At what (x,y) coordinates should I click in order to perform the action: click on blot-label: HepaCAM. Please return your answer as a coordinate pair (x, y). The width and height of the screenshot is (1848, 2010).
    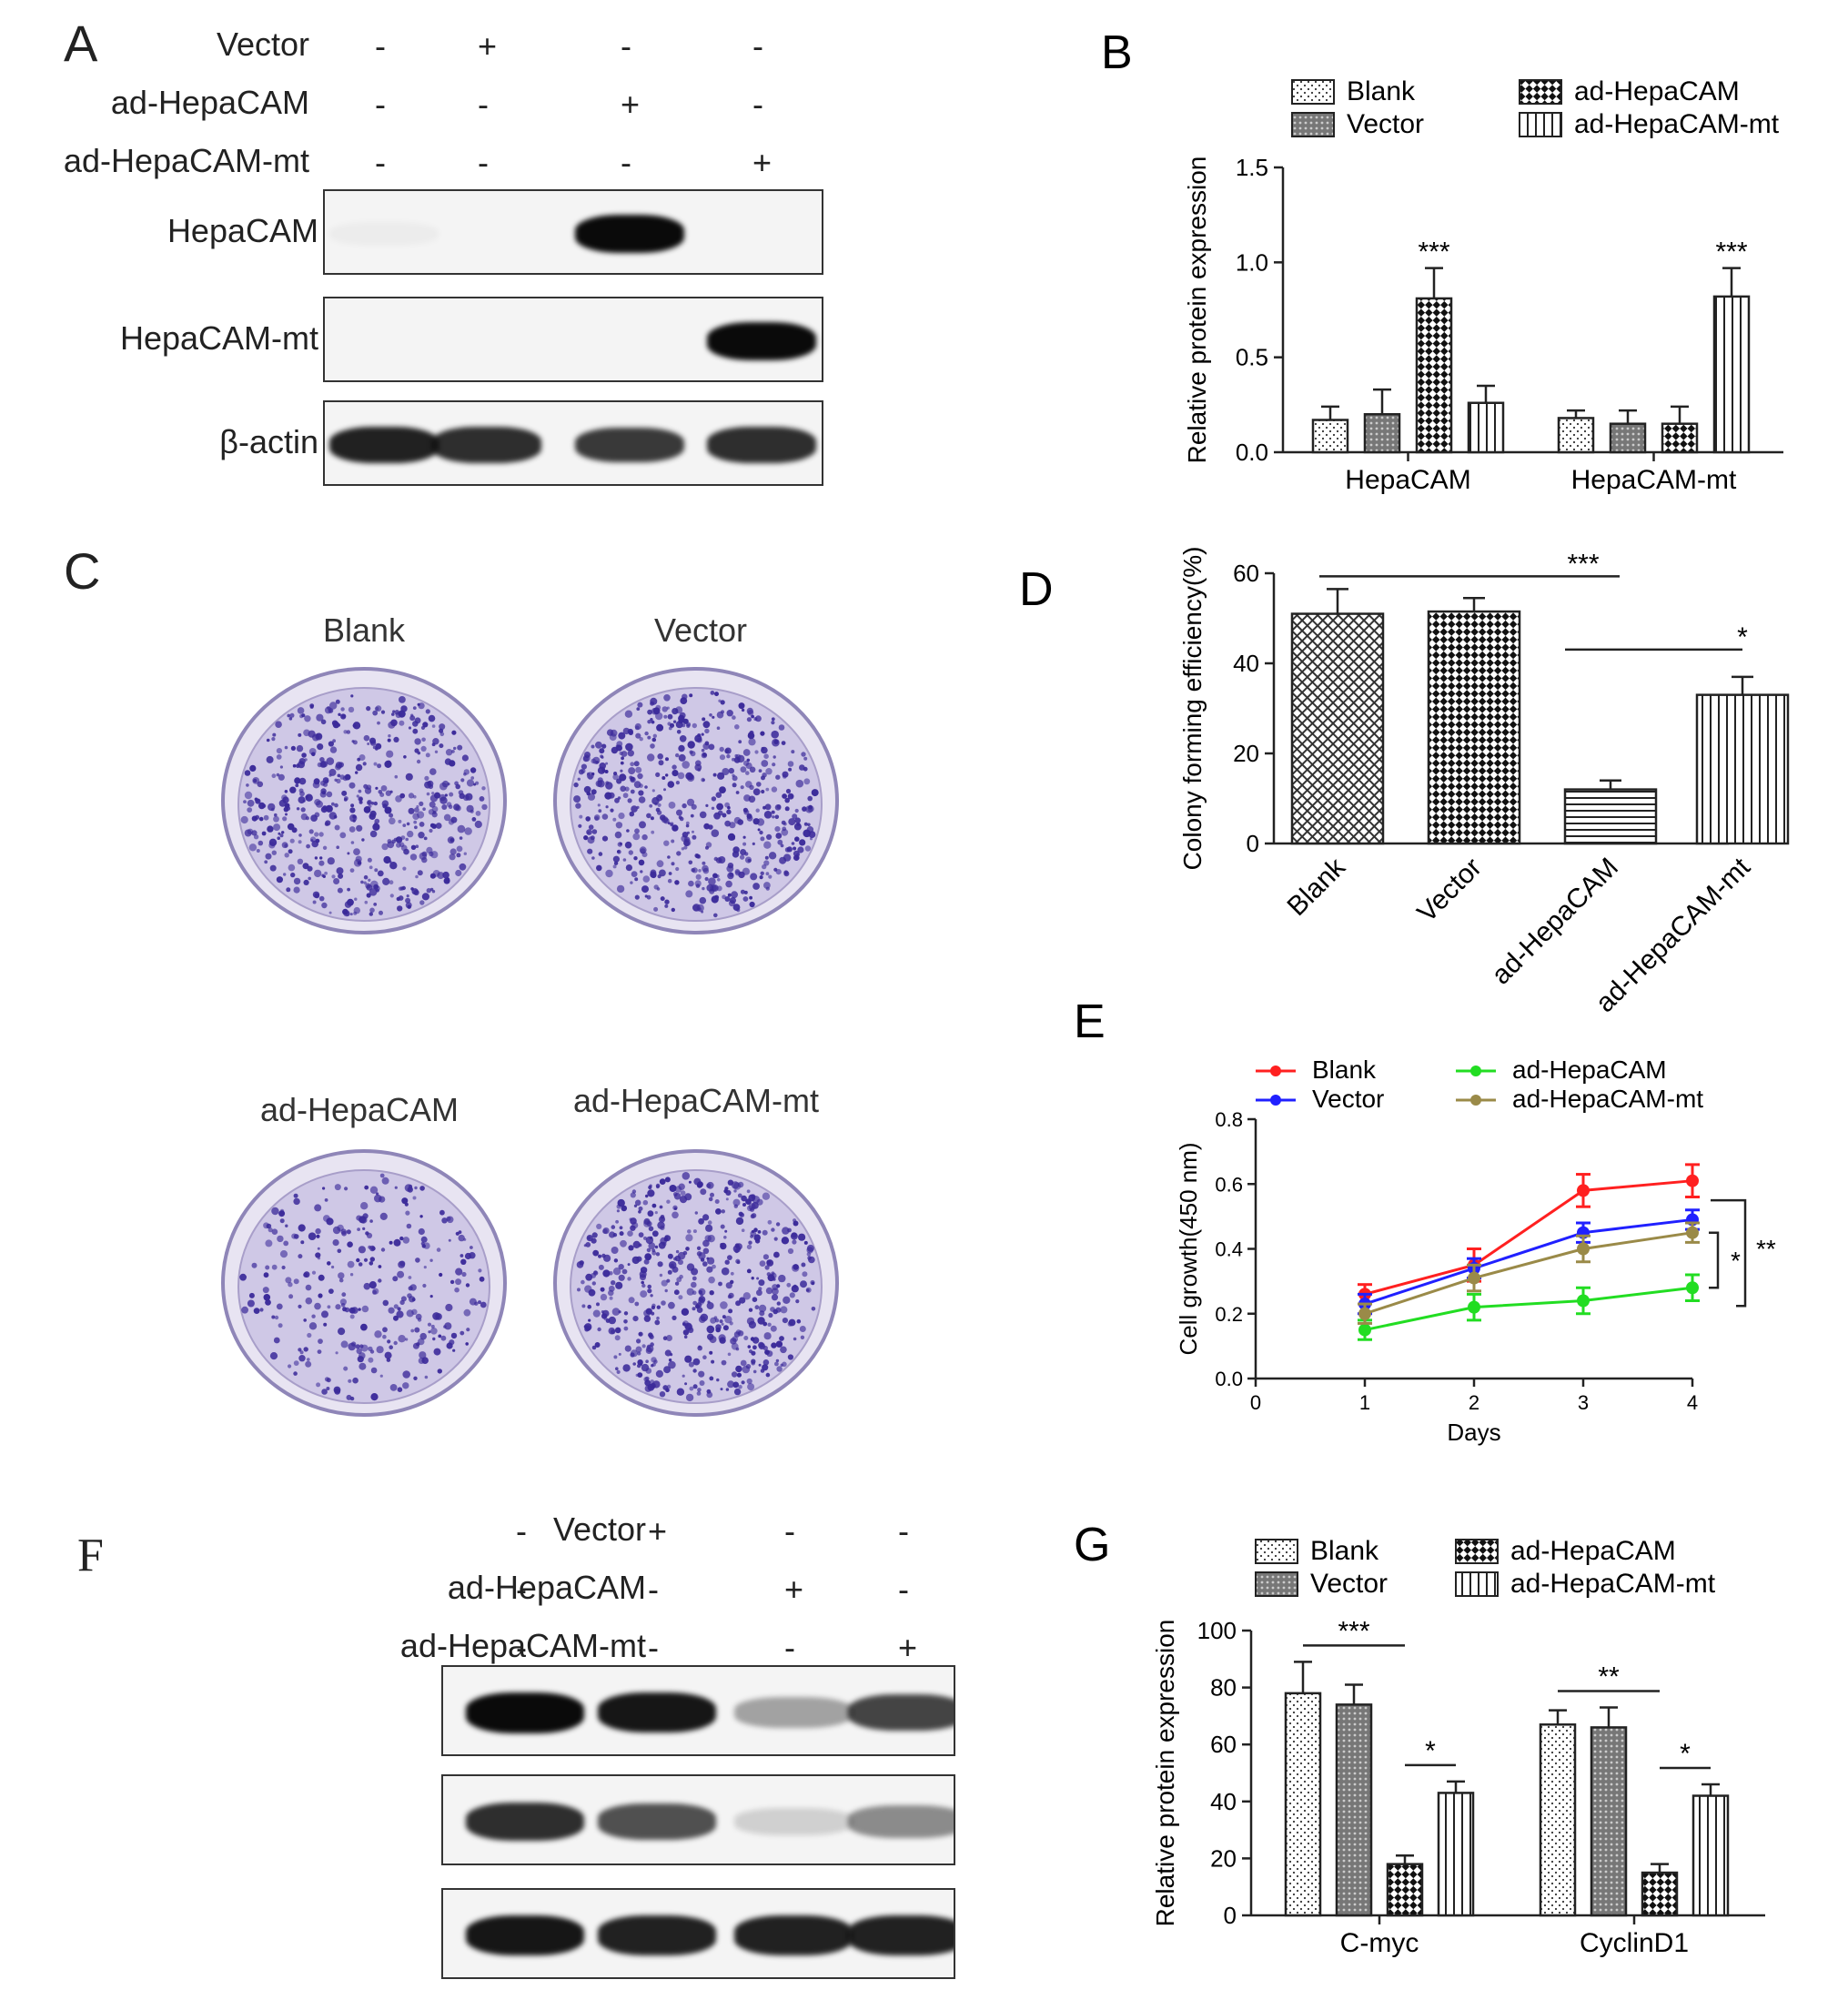
    Looking at the image, I should click on (242, 231).